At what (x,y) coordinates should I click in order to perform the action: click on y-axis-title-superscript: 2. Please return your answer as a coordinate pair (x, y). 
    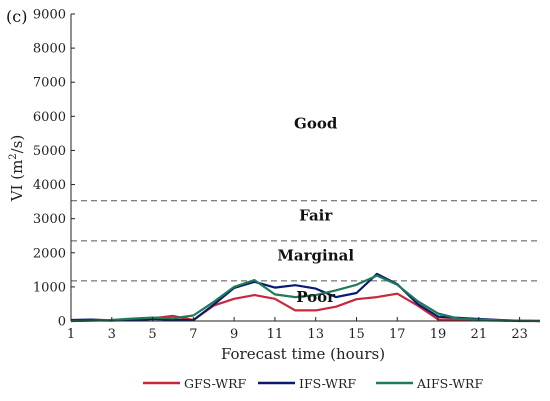
    Looking at the image, I should click on (13, 156).